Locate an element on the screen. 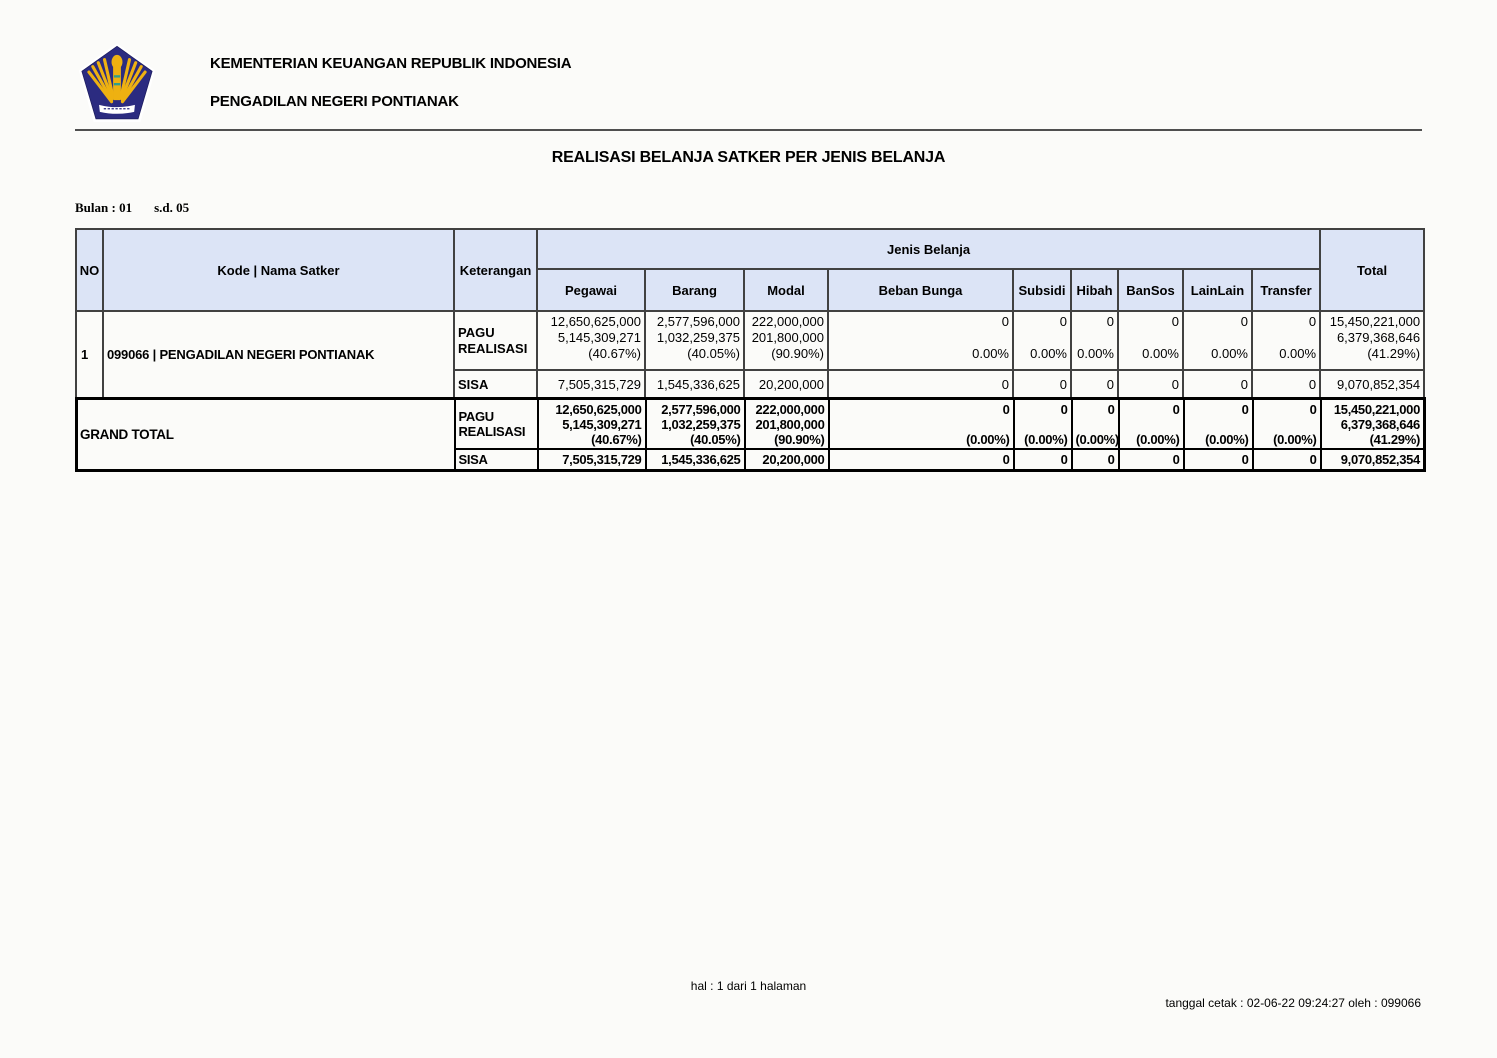 This screenshot has width=1497, height=1058. gt-sisa-total: 9,070,852,354 is located at coordinates (1372, 459).